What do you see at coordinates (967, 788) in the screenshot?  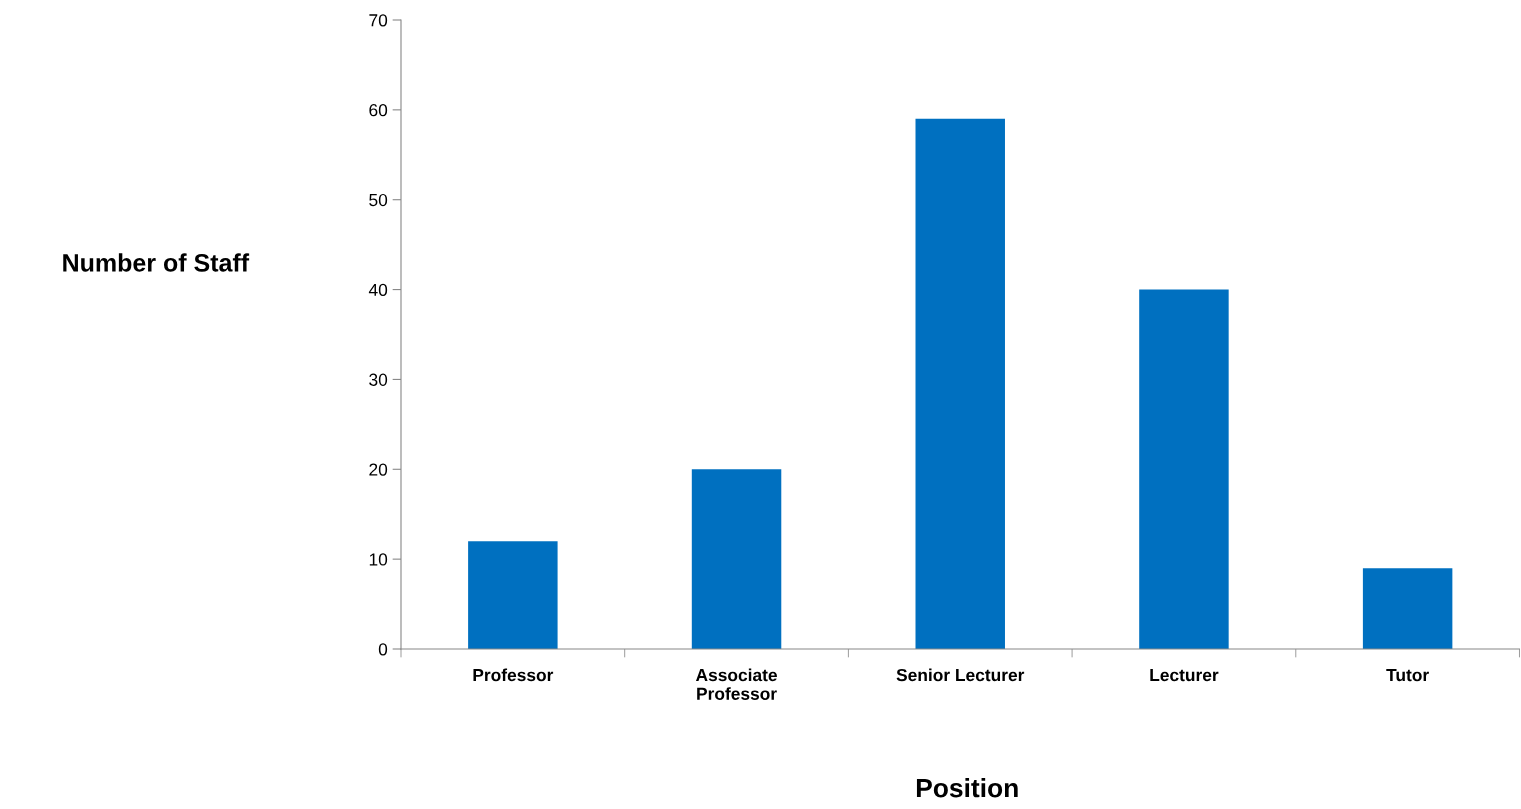 I see `x-axis-title: Position` at bounding box center [967, 788].